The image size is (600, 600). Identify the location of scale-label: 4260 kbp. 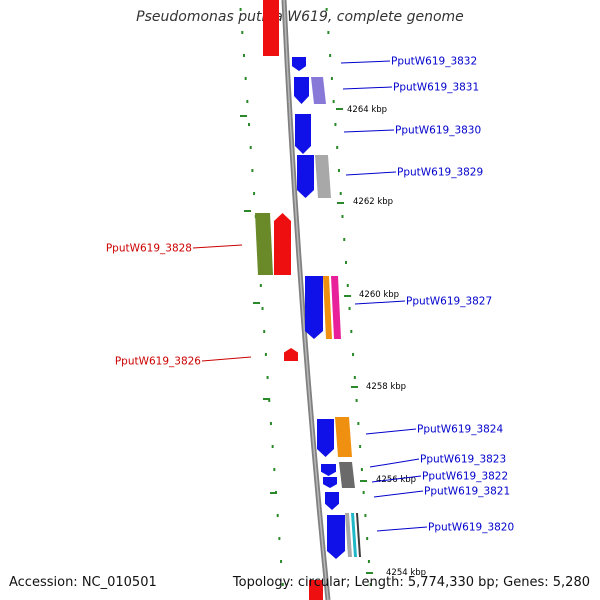
(379, 295).